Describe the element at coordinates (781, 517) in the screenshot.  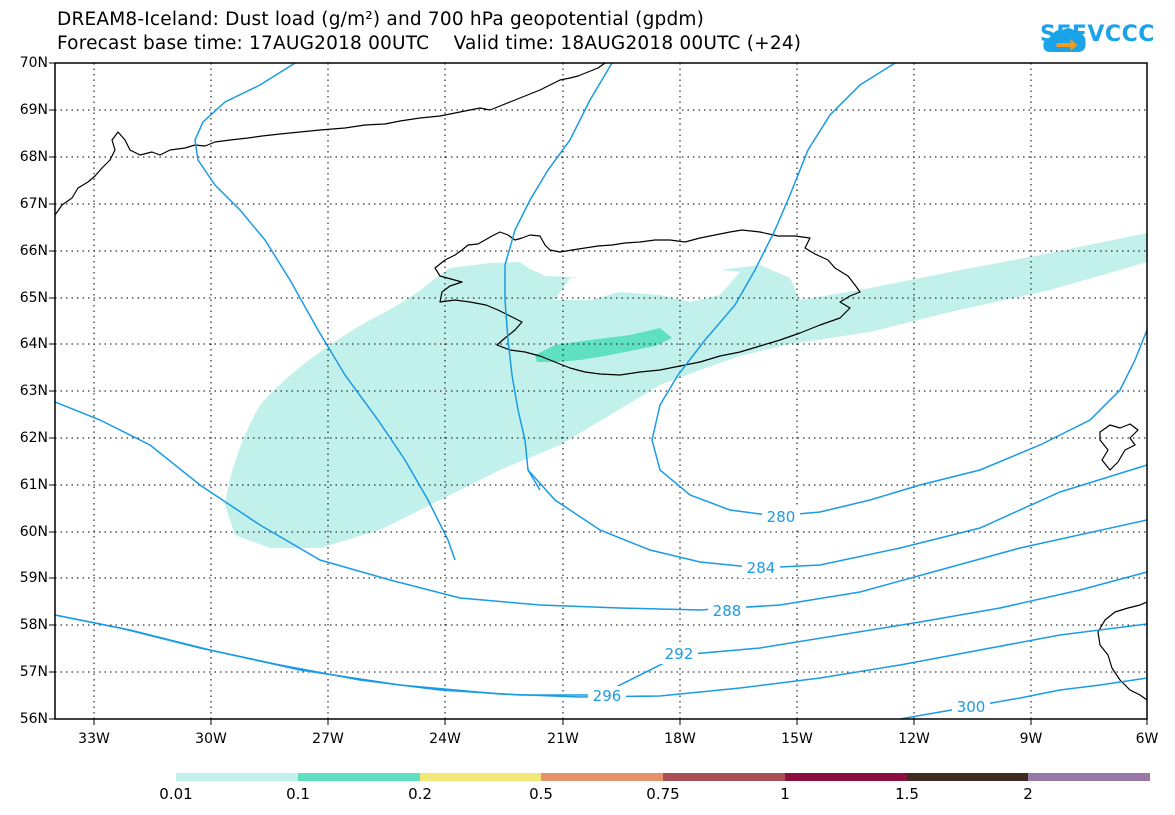
I see `contour-label: 280` at that location.